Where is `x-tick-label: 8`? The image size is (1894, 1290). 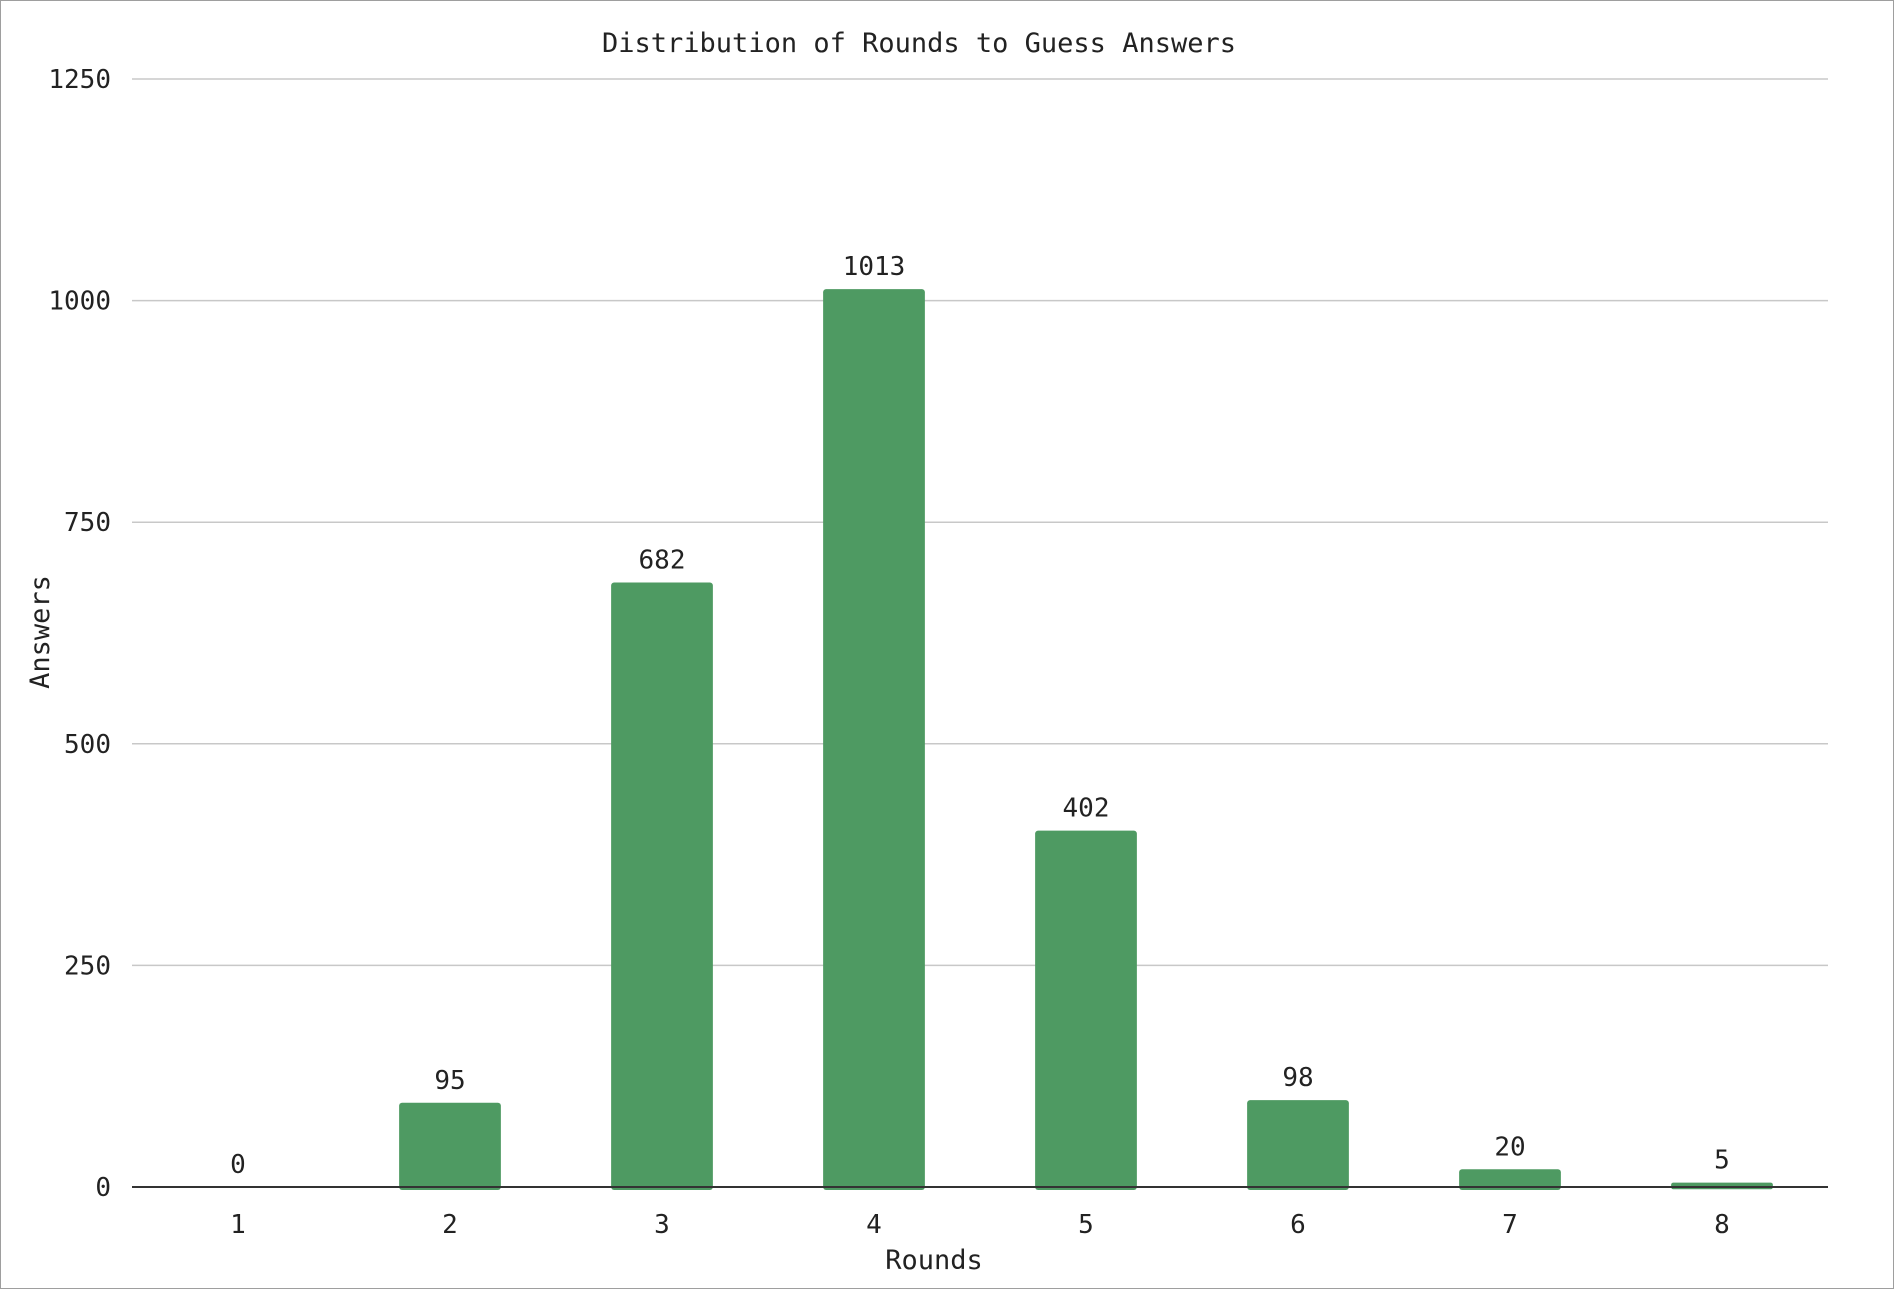 x-tick-label: 8 is located at coordinates (1722, 1225).